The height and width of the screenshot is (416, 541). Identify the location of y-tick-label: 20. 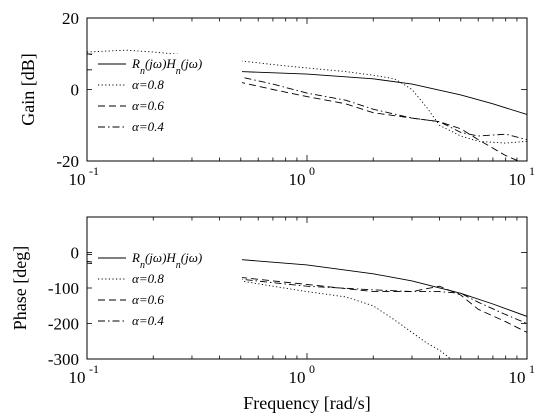
(70, 18).